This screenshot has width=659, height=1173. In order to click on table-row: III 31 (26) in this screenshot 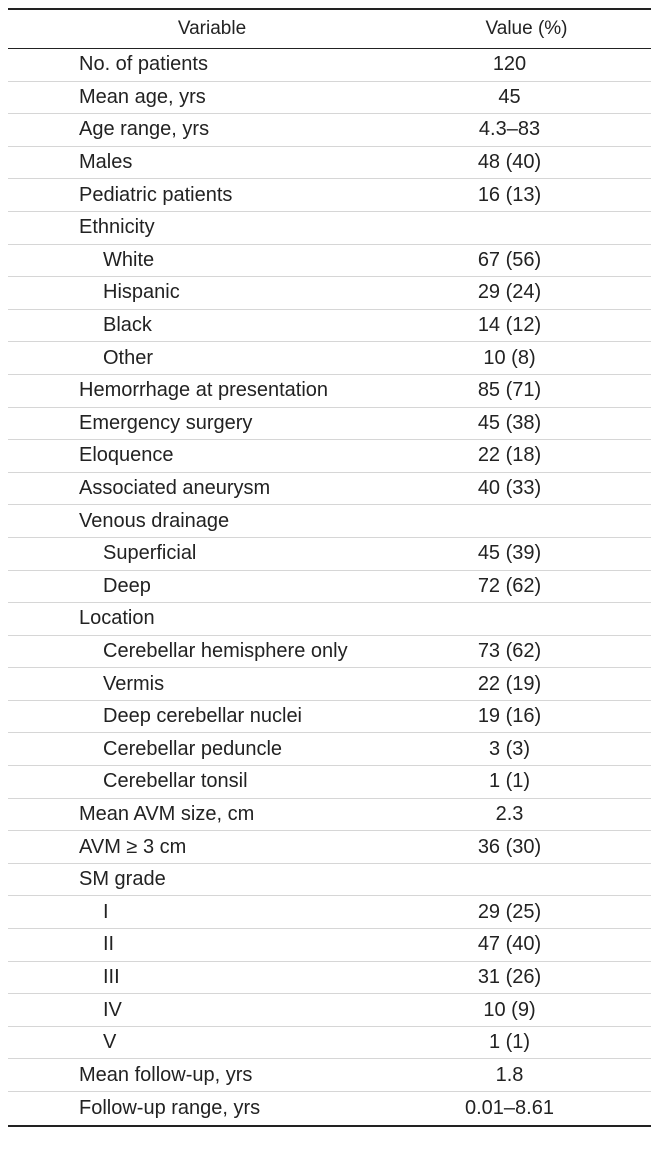, I will do `click(329, 978)`.